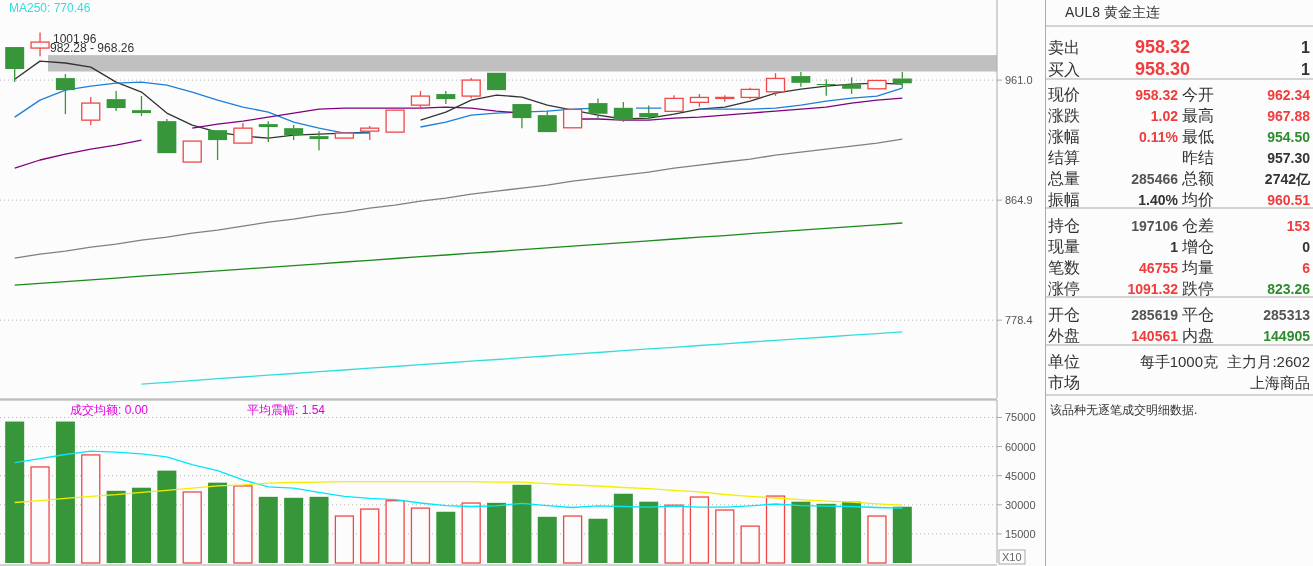 The width and height of the screenshot is (1313, 566). I want to click on text: 涨跌, so click(1064, 115).